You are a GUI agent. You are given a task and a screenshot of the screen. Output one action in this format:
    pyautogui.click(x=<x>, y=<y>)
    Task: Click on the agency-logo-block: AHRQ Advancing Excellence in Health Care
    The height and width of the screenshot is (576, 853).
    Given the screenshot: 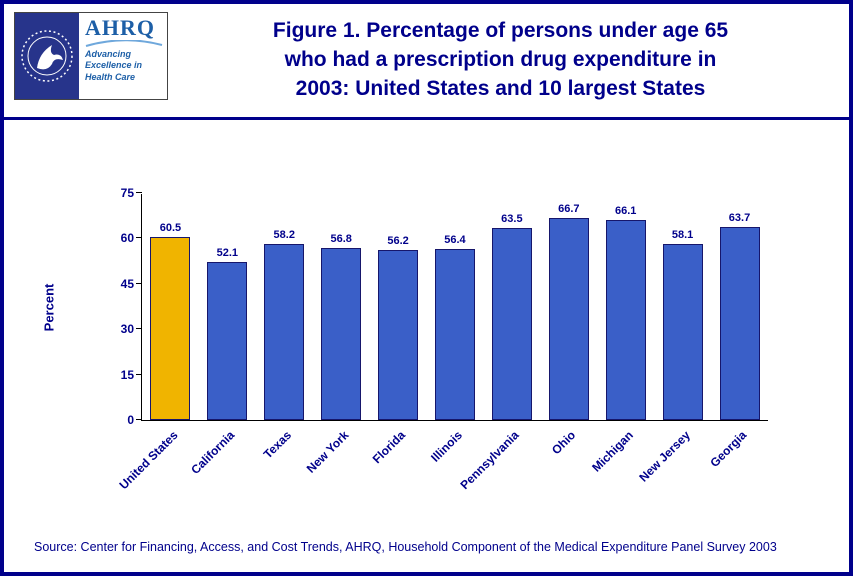 What is the action you would take?
    pyautogui.click(x=91, y=56)
    